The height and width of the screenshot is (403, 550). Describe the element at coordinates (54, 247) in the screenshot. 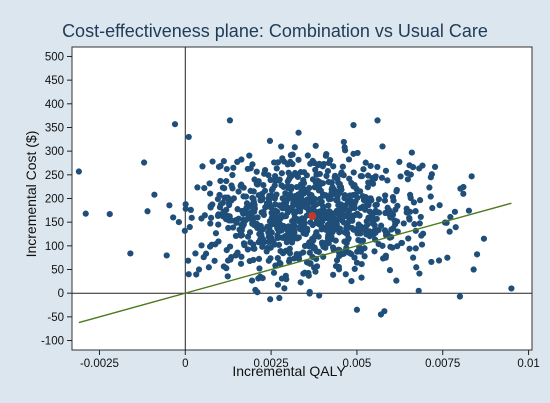

I see `y-tick-label: 100` at that location.